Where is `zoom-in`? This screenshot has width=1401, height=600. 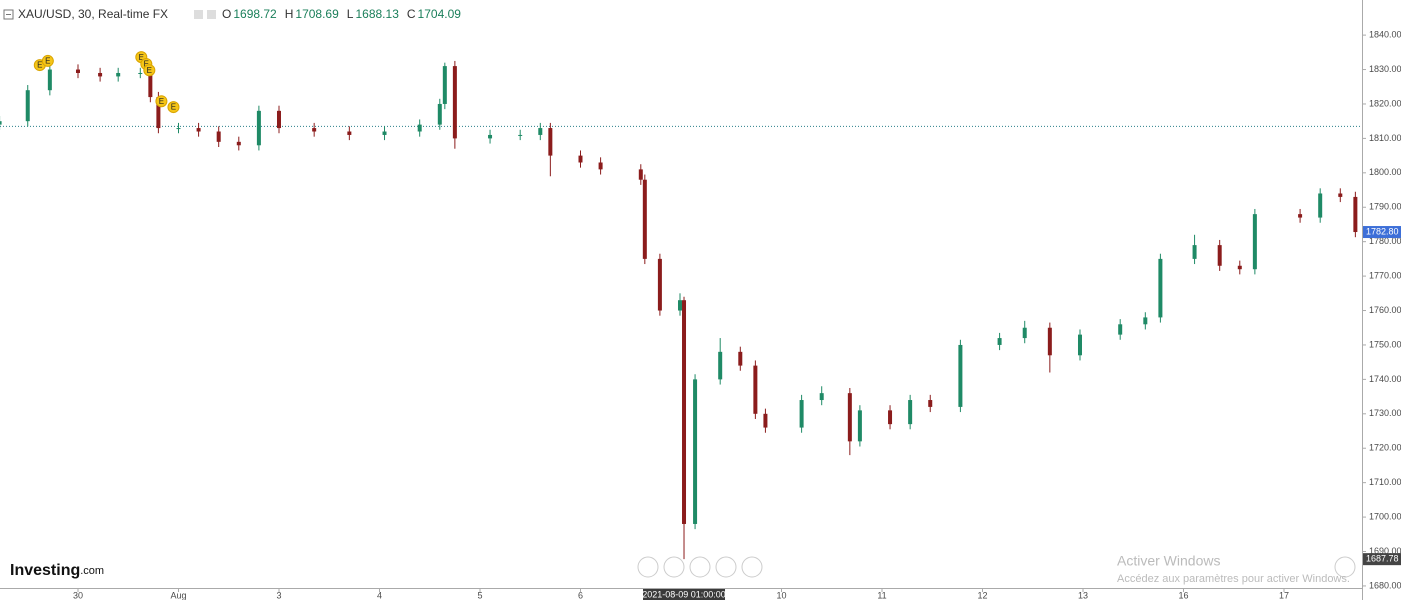
zoom-in is located at coordinates (726, 567).